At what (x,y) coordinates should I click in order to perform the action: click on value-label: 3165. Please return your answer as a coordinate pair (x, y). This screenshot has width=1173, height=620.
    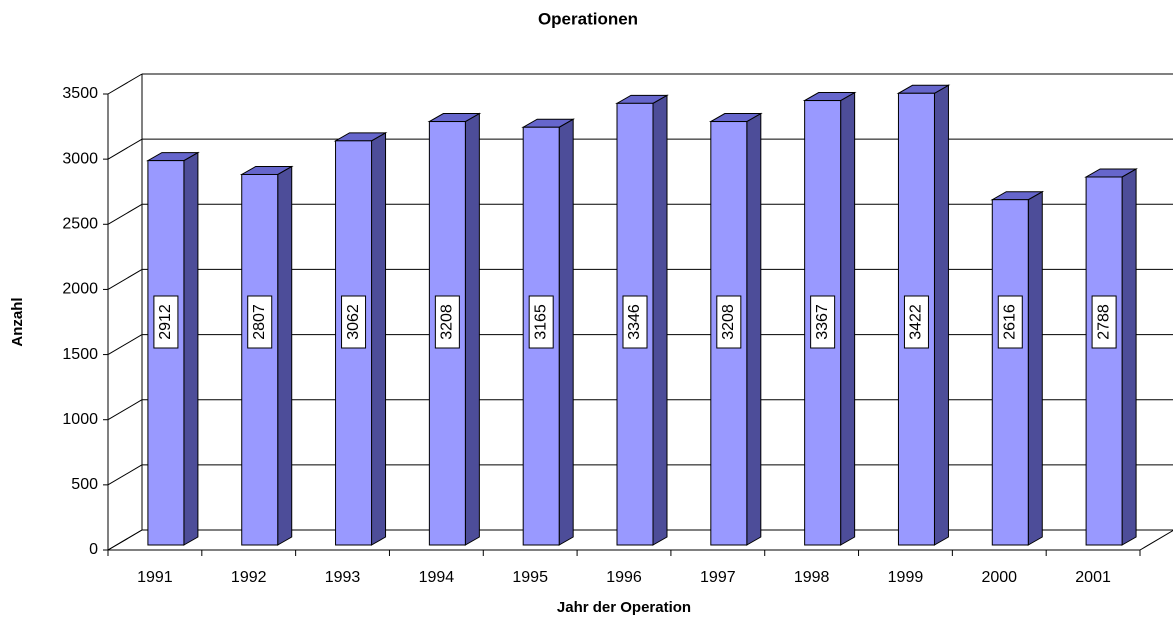
    Looking at the image, I should click on (540, 322).